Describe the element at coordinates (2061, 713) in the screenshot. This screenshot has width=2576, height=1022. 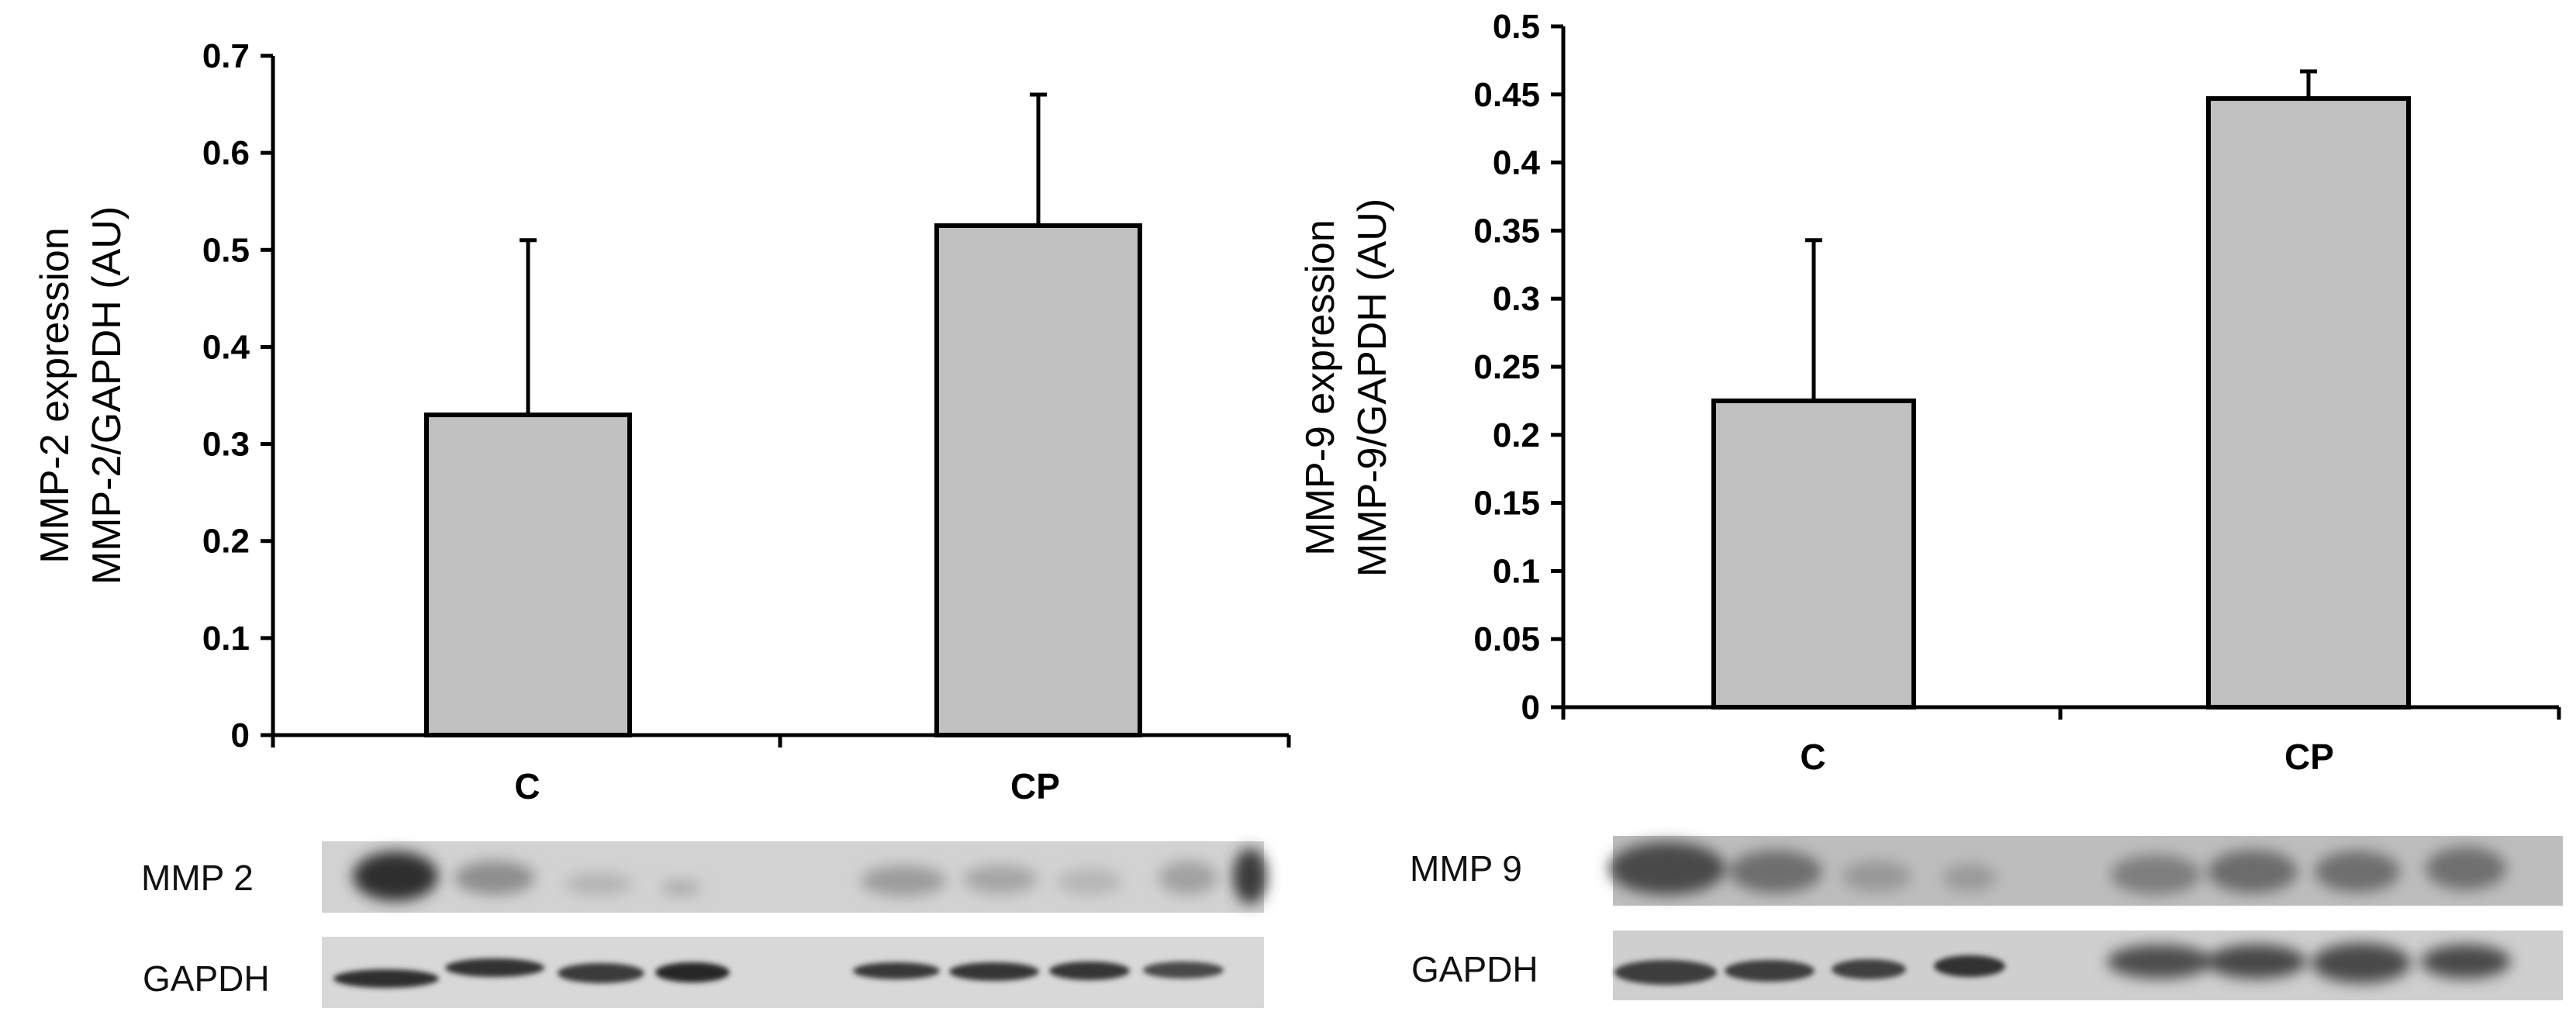
I see `mmp9-x-ticks` at that location.